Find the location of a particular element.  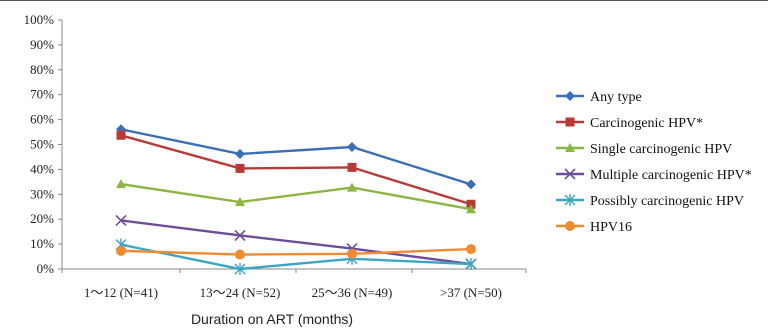

legend-item-carcinogenic-hpv: Carcinogenic HPV* is located at coordinates (629, 123).